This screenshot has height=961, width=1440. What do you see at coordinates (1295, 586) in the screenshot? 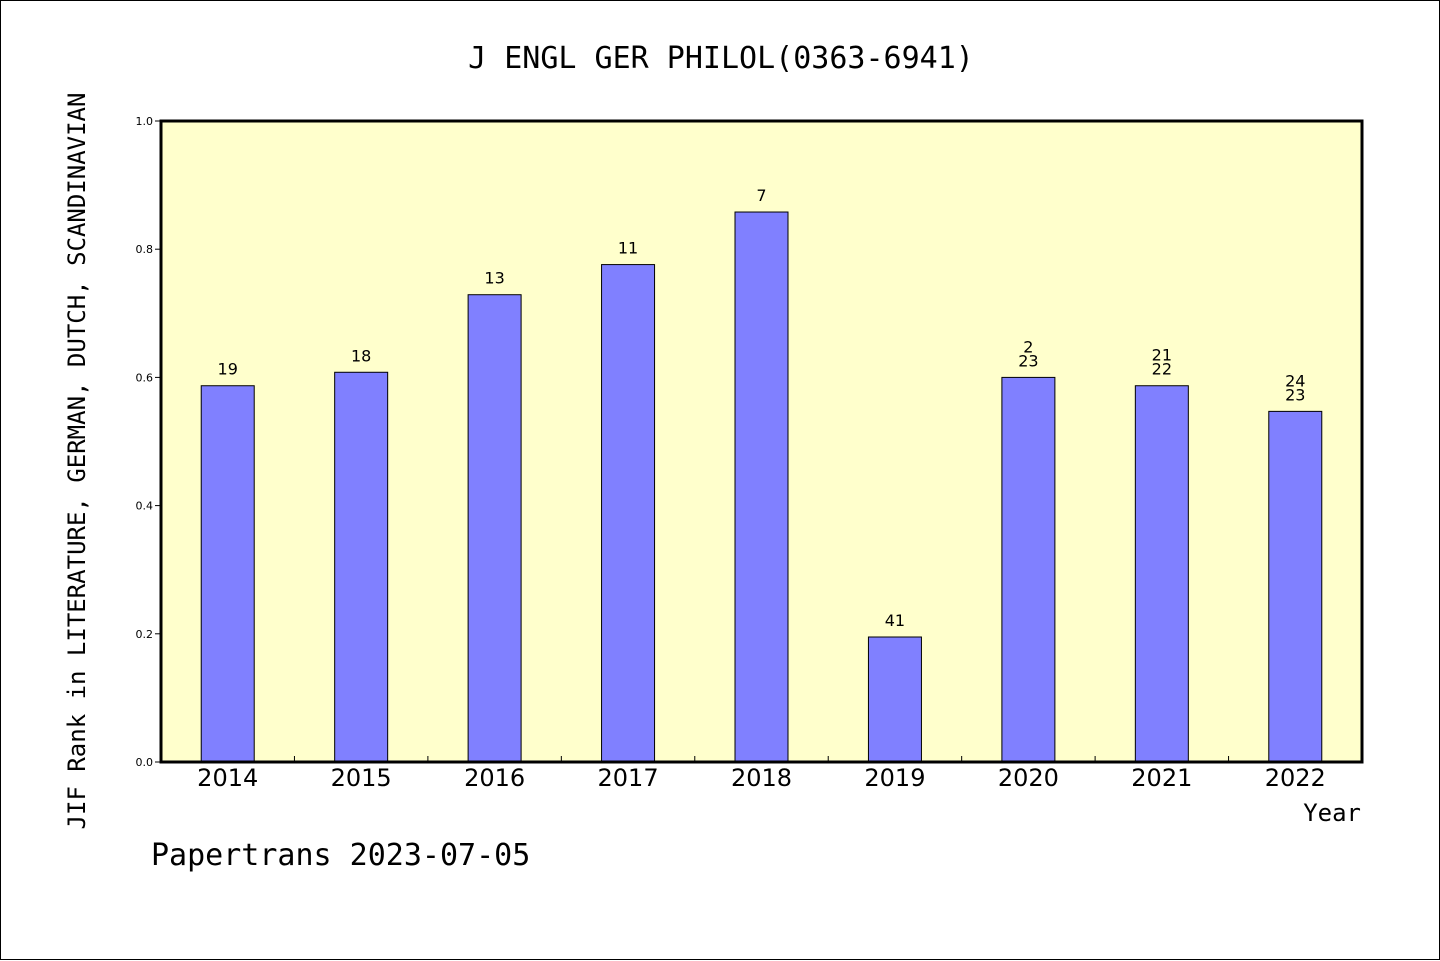
I see `bar-2022` at bounding box center [1295, 586].